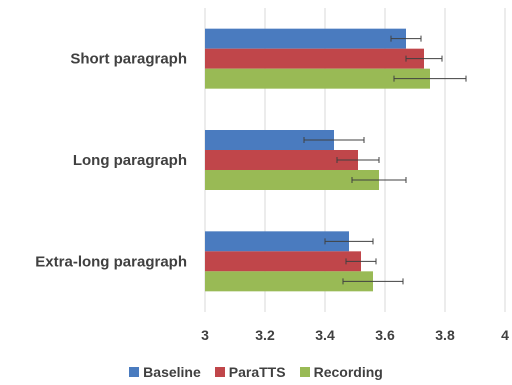 The width and height of the screenshot is (512, 385). Describe the element at coordinates (205, 335) in the screenshot. I see `x-tick-label: 3` at that location.